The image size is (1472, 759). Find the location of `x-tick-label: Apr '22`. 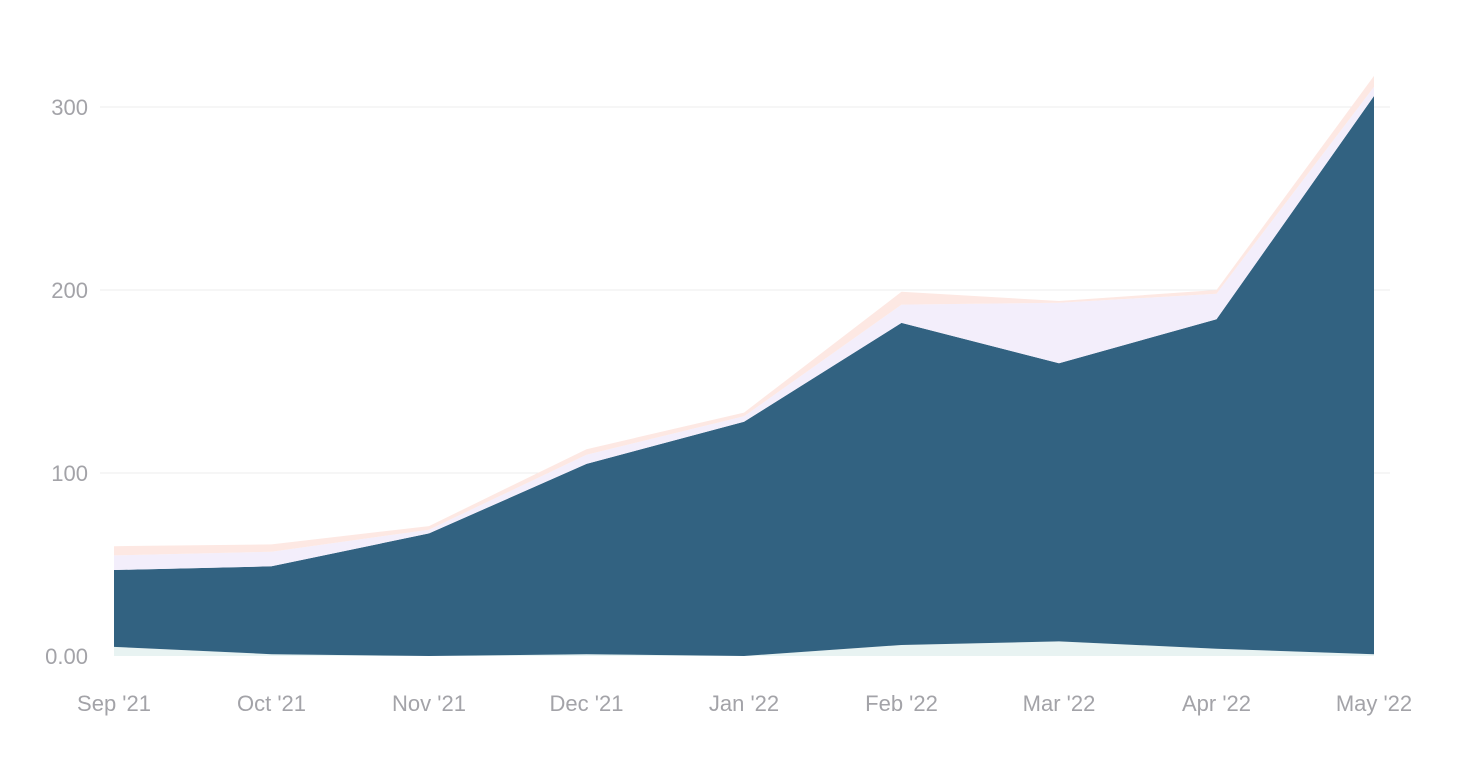

x-tick-label: Apr '22 is located at coordinates (1216, 703).